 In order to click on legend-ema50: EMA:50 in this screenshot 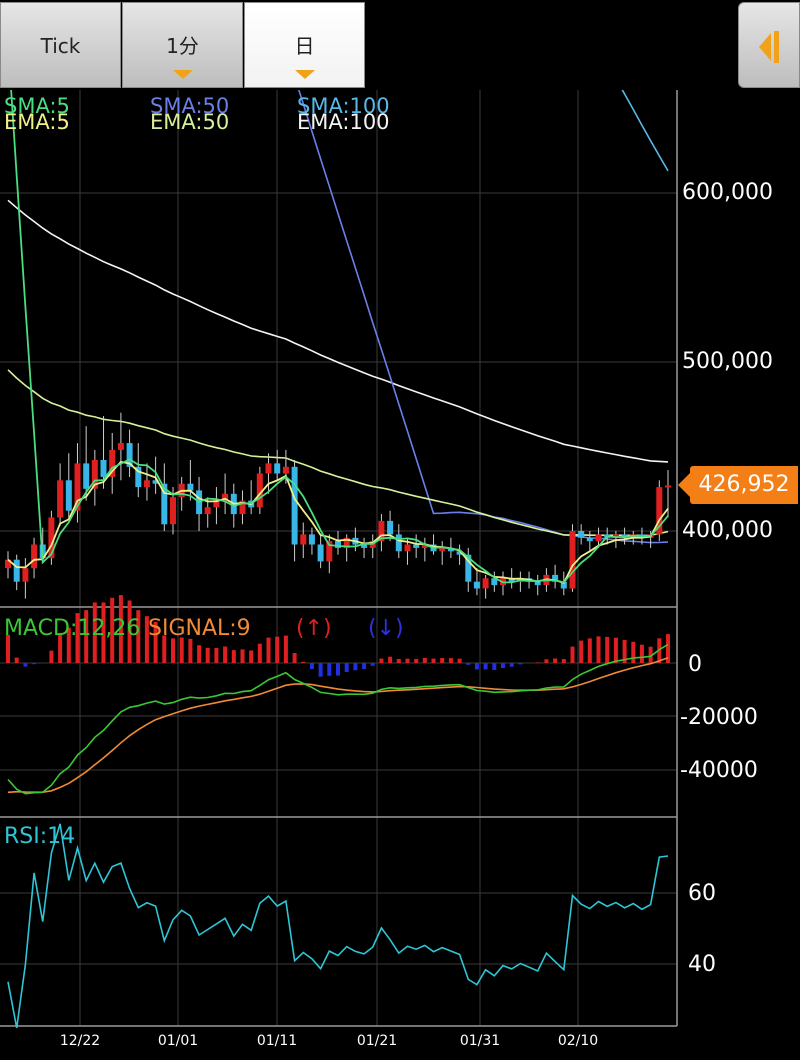, I will do `click(190, 122)`.